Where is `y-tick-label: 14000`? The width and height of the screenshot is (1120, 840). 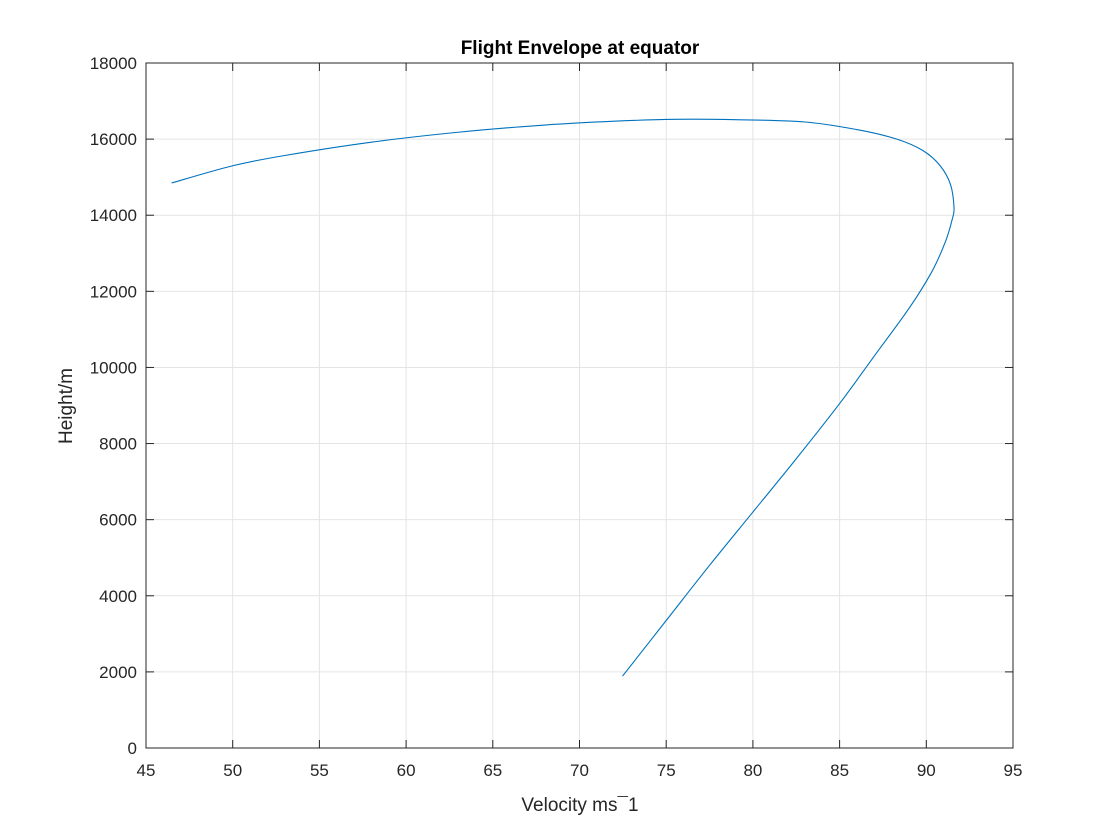 y-tick-label: 14000 is located at coordinates (113, 215).